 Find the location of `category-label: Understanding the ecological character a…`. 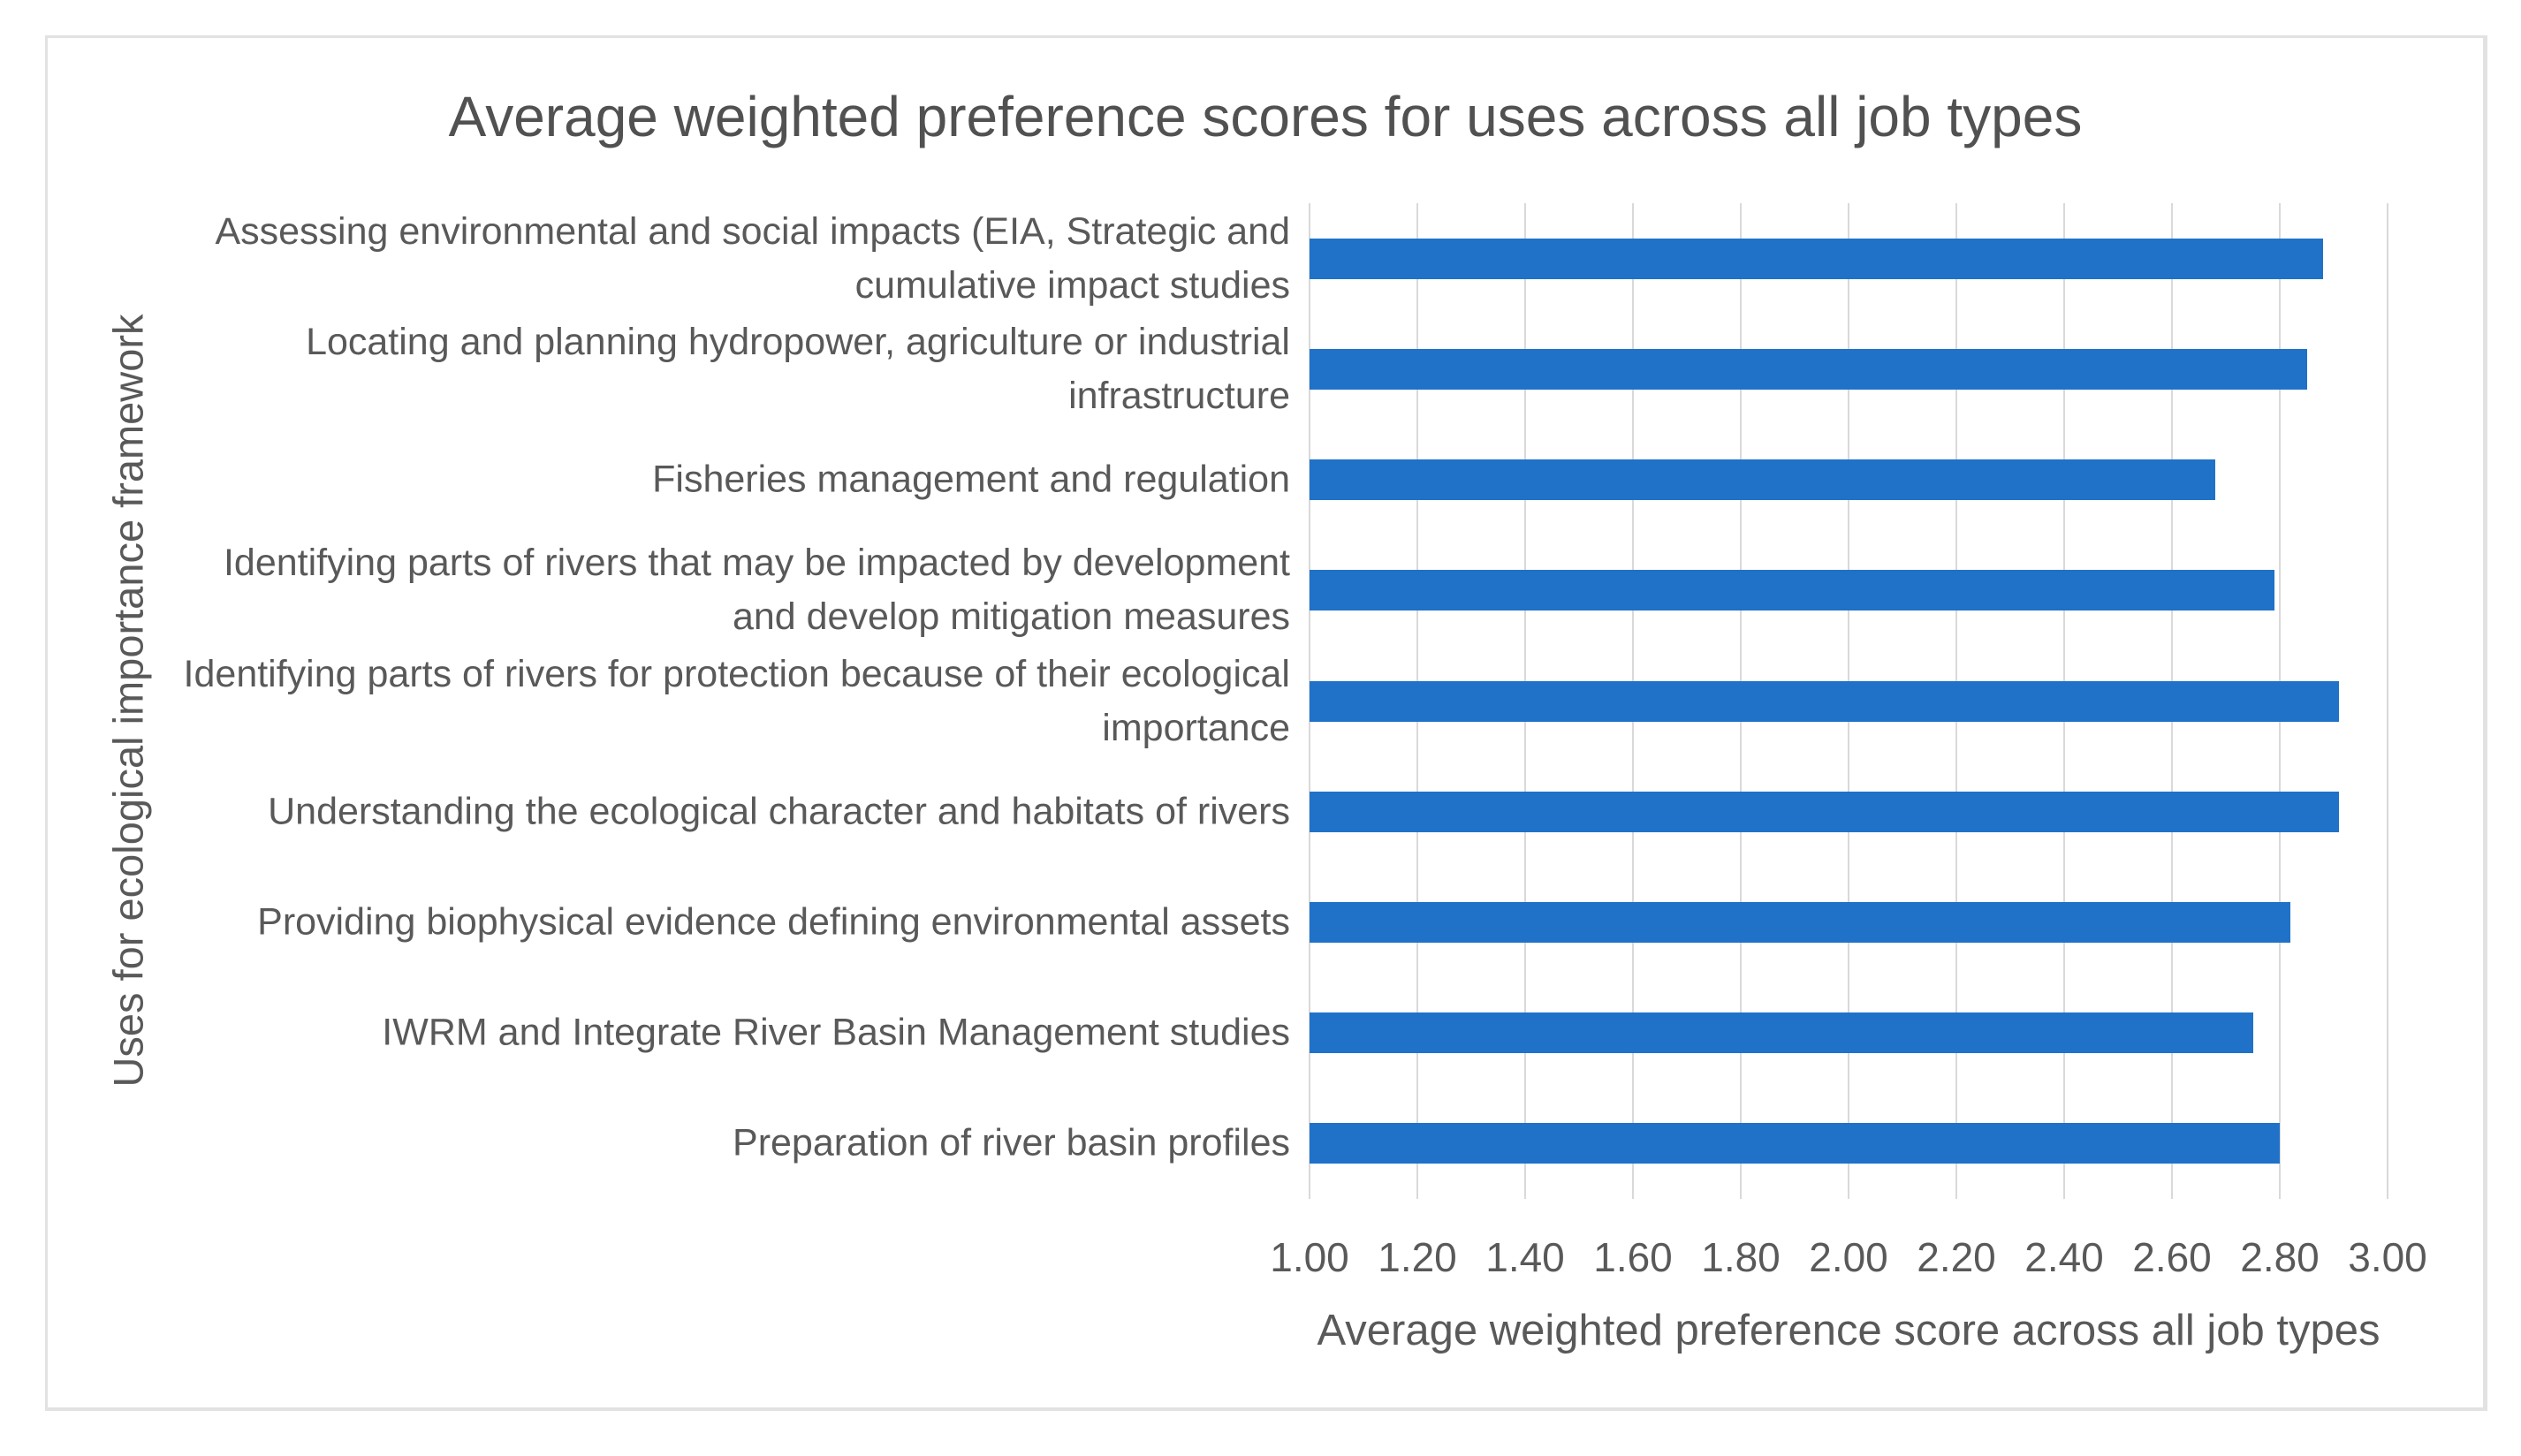

category-label: Understanding the ecological character a… is located at coordinates (779, 811).